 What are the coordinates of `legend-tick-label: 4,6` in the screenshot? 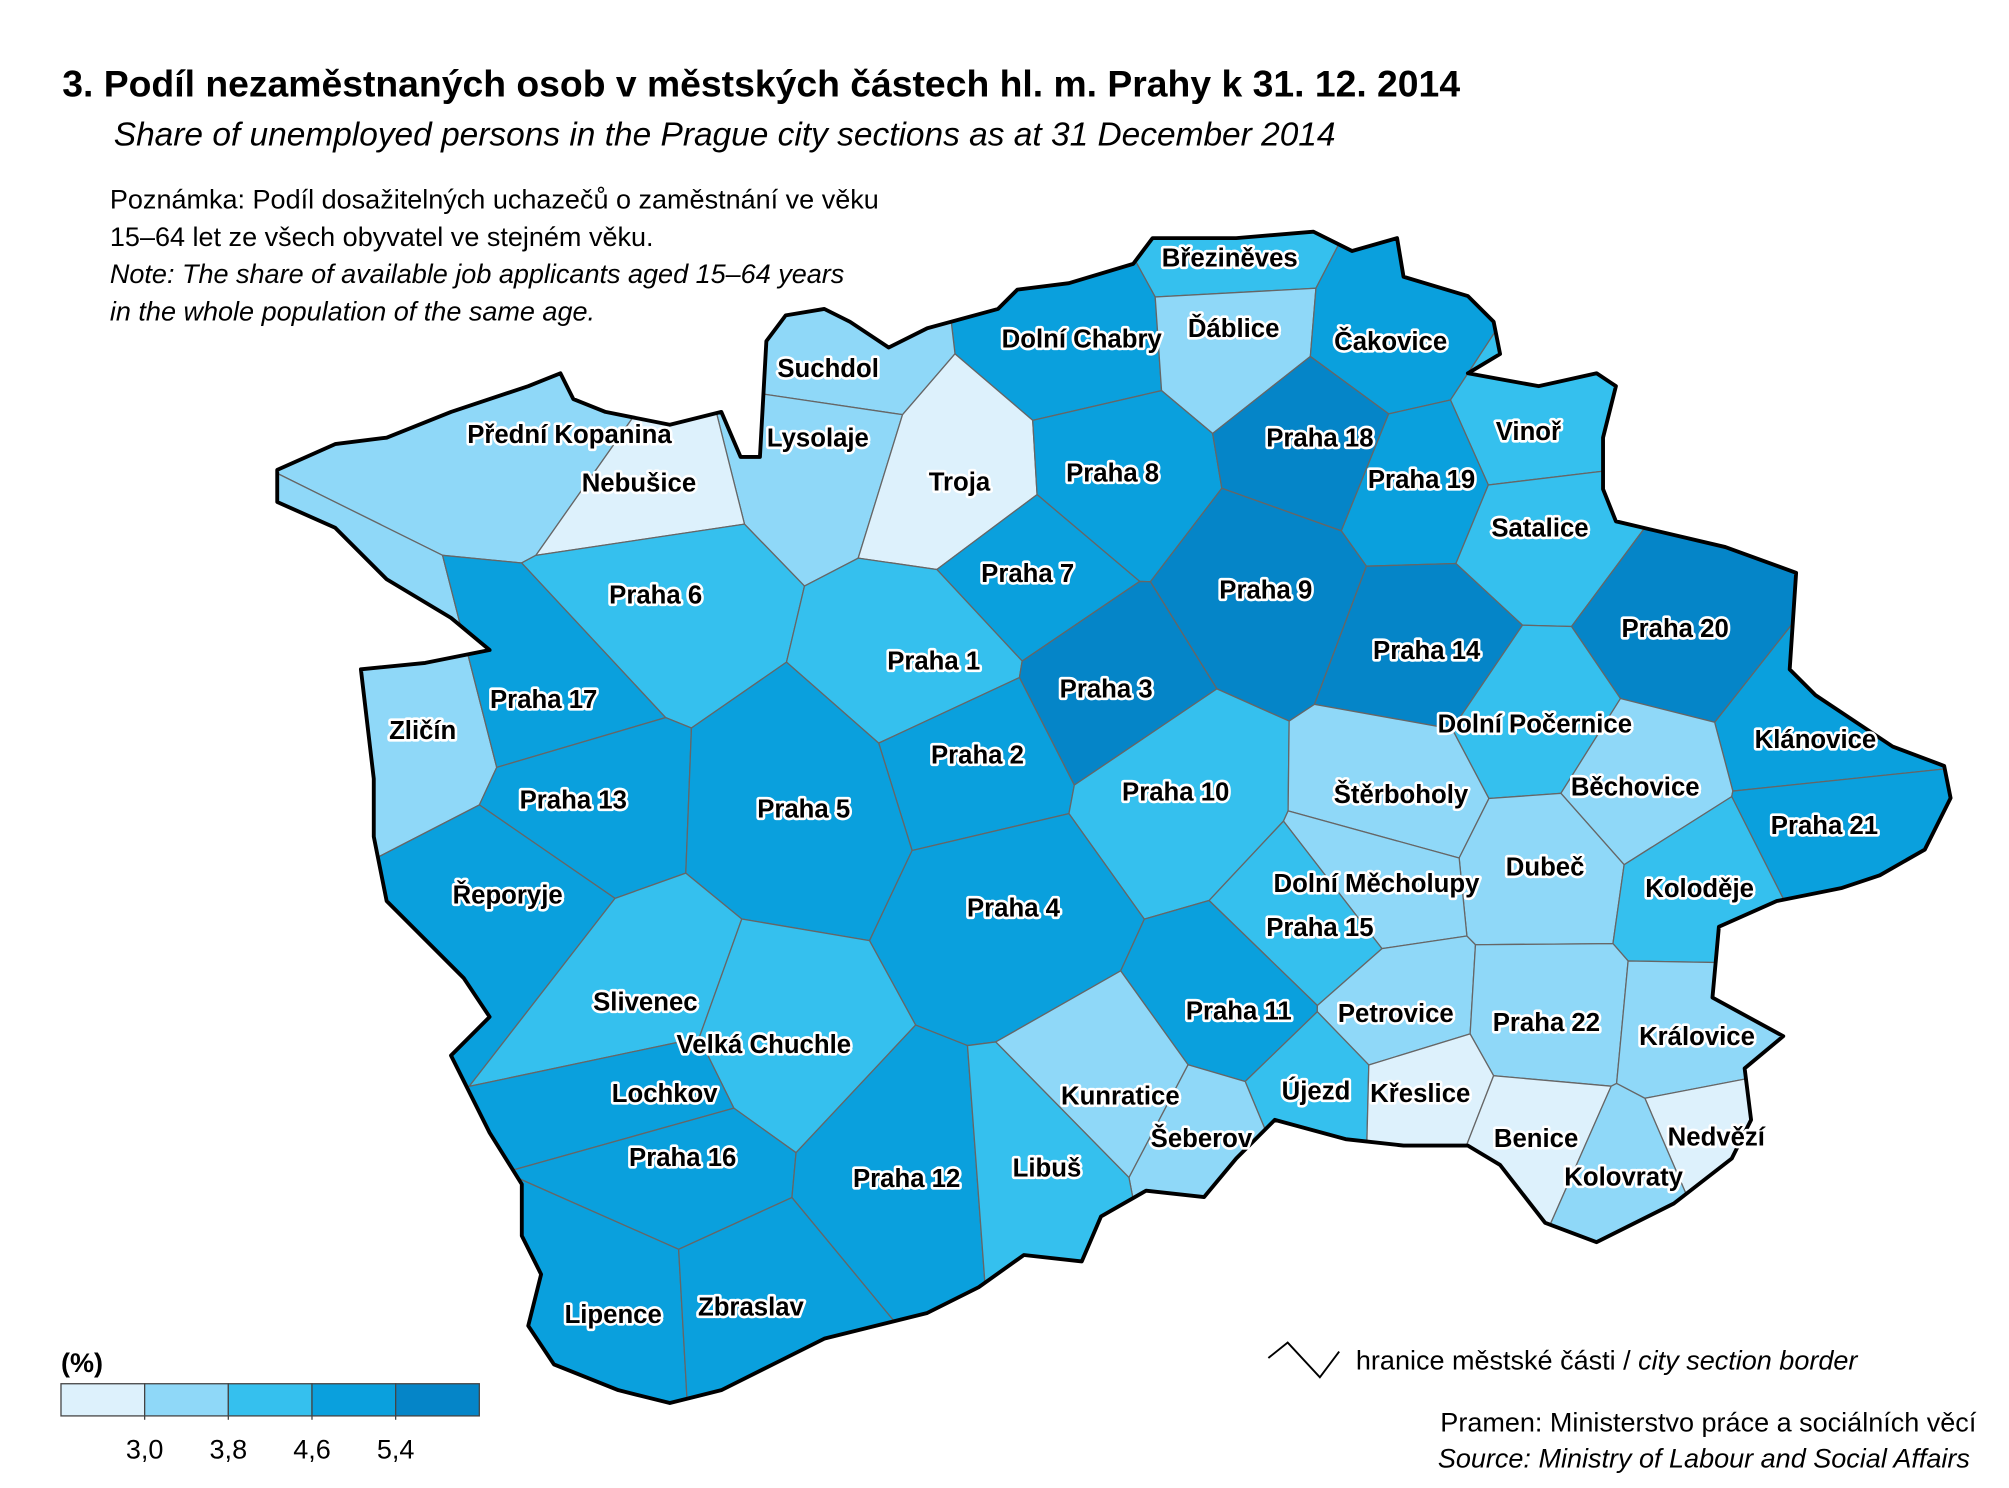 It's located at (312, 1449).